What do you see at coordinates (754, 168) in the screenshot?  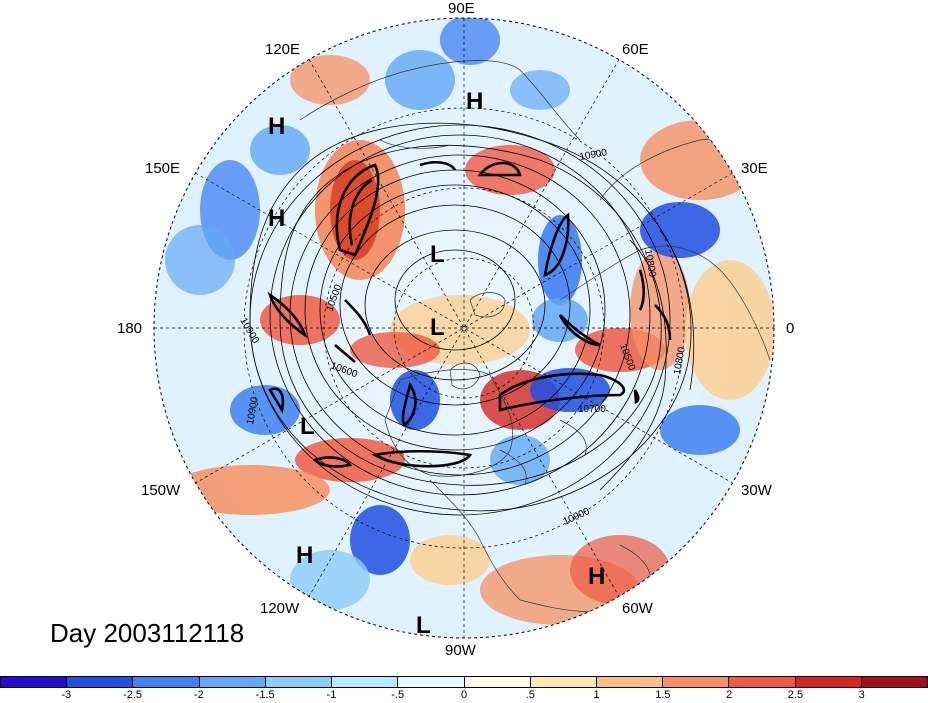 I see `lon-label-30e: 30E` at bounding box center [754, 168].